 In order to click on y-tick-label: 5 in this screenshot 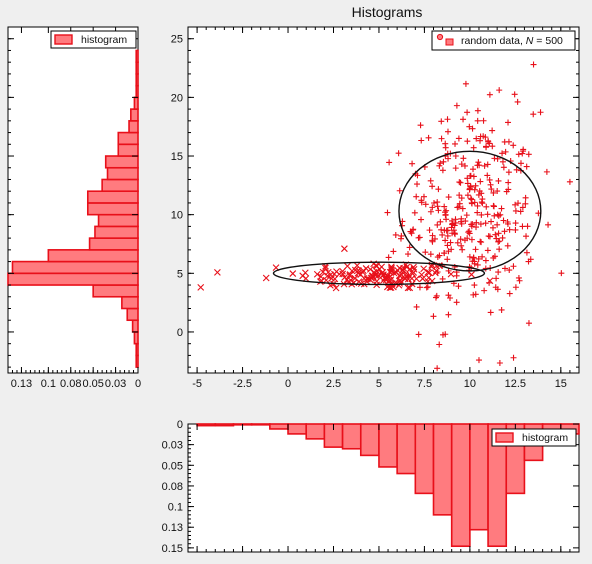, I will do `click(180, 274)`.